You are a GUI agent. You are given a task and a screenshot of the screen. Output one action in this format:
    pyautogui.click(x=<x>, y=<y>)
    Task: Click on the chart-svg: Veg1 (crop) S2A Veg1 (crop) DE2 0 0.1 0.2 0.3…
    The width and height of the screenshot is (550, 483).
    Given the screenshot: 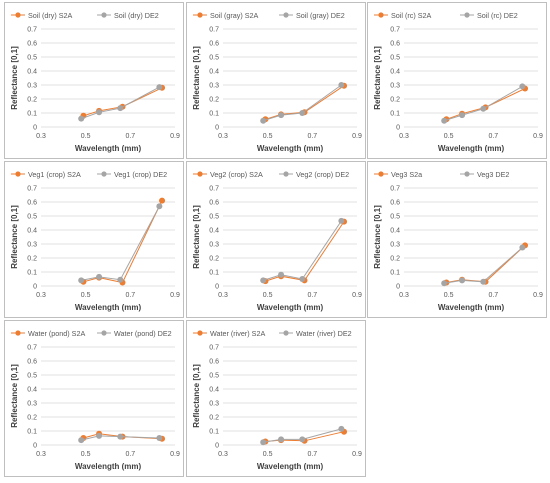 What is the action you would take?
    pyautogui.click(x=95, y=241)
    